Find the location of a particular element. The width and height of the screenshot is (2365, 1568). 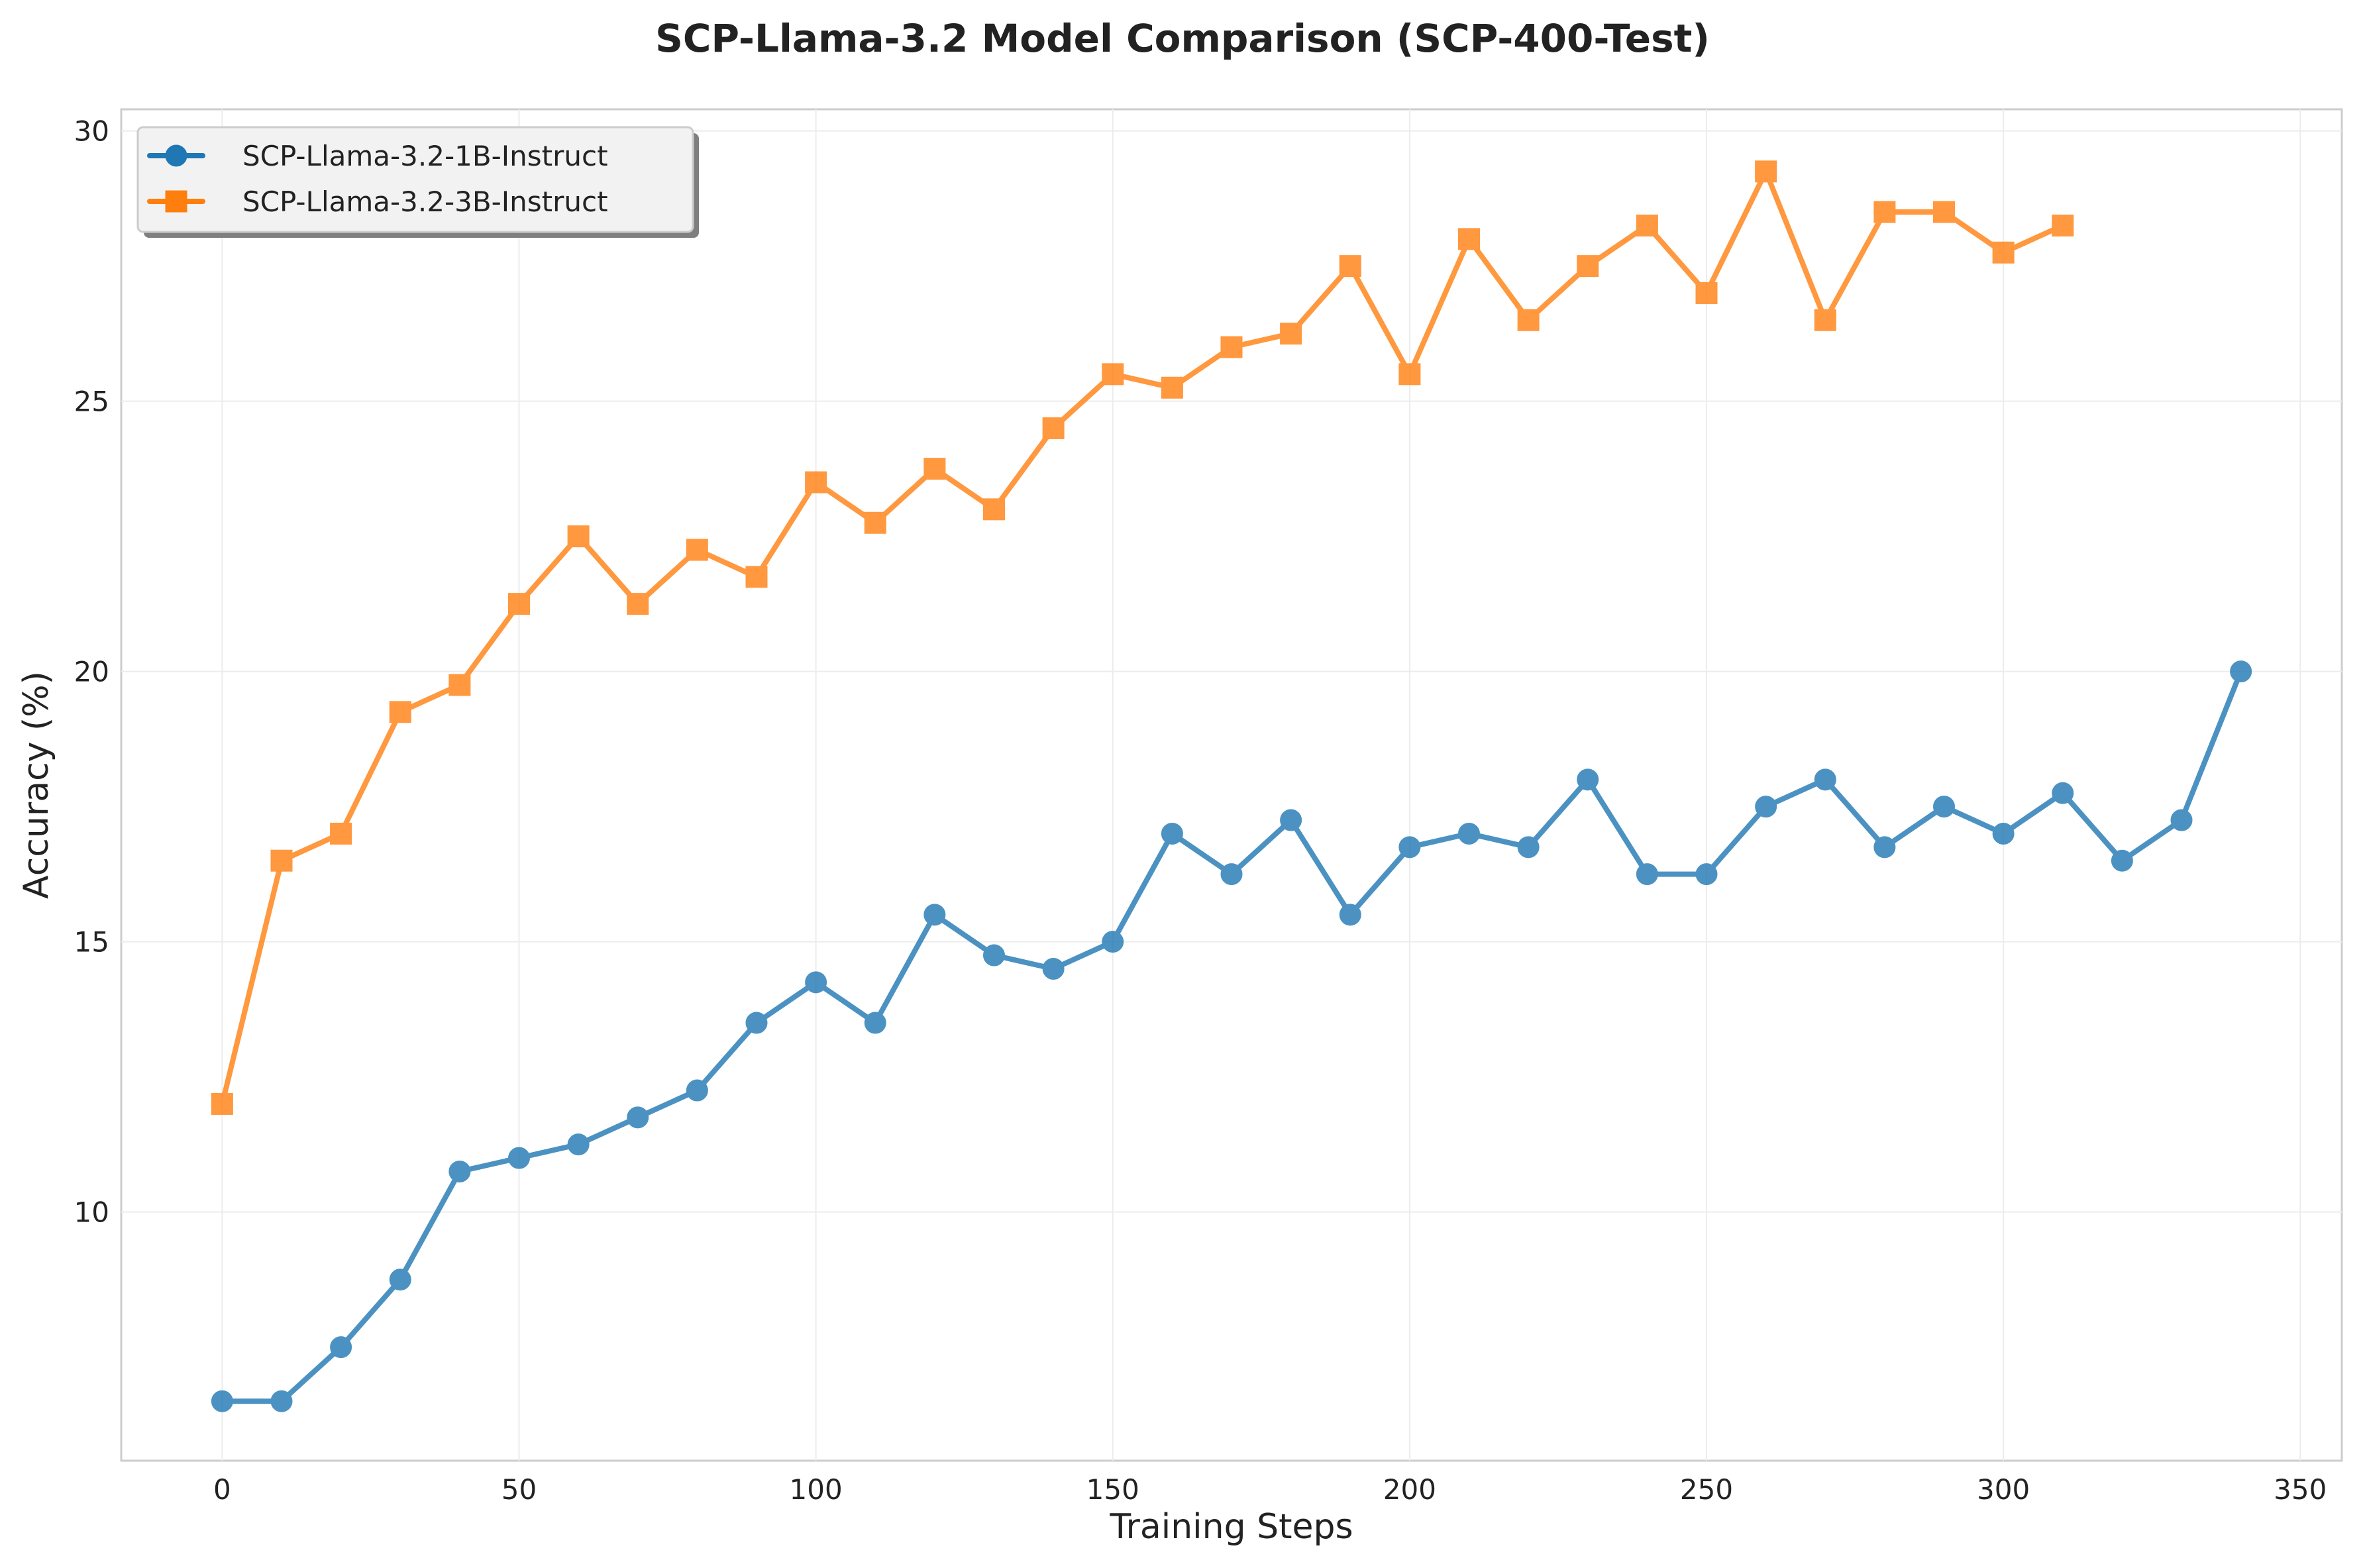

legend-marker-1b is located at coordinates (176, 155).